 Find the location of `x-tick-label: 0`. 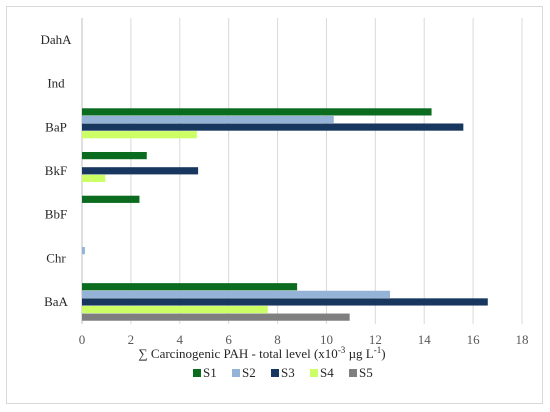

x-tick-label: 0 is located at coordinates (82, 339).